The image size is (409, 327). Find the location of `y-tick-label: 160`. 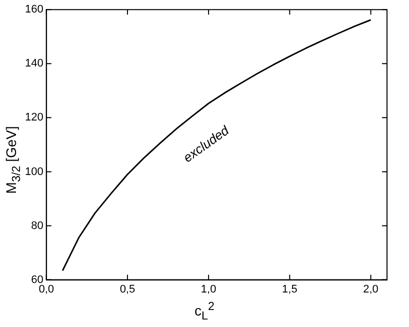

y-tick-label: 160 is located at coordinates (34, 10).